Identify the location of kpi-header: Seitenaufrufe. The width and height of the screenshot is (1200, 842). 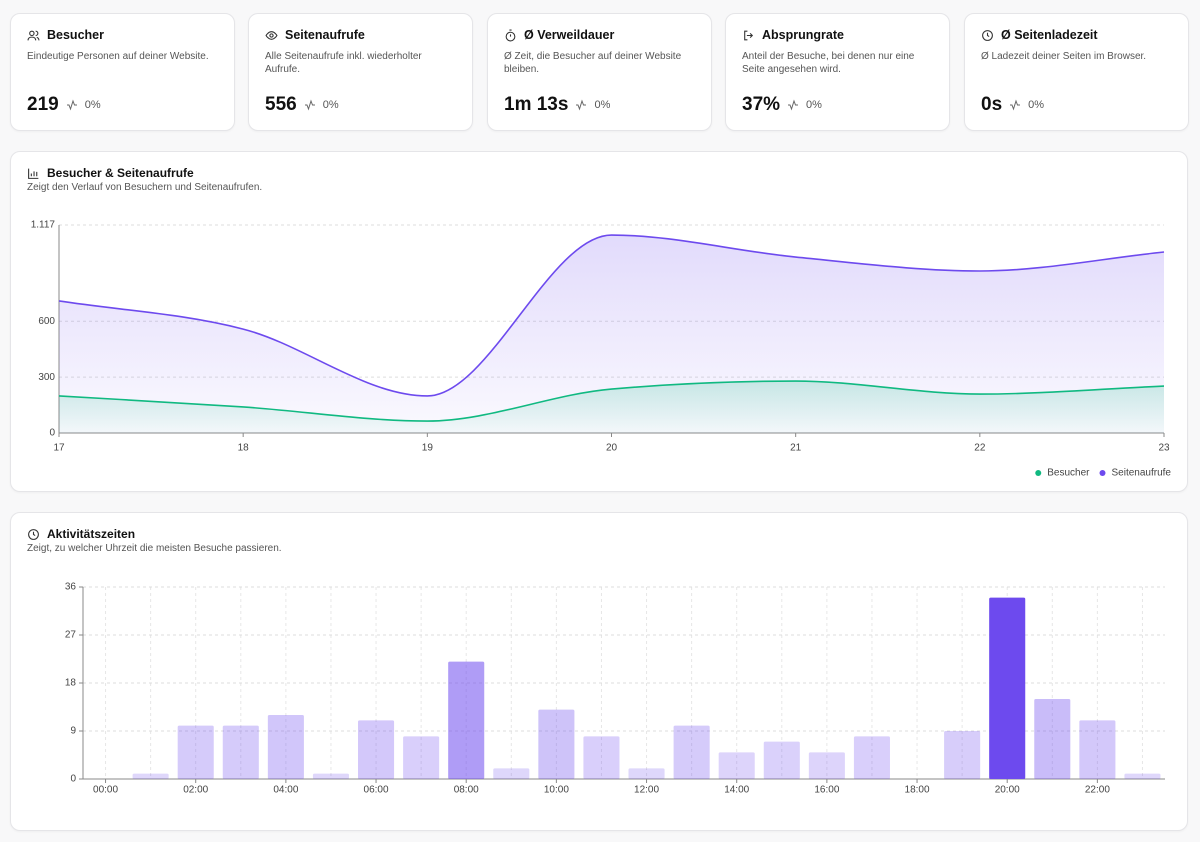
(360, 35).